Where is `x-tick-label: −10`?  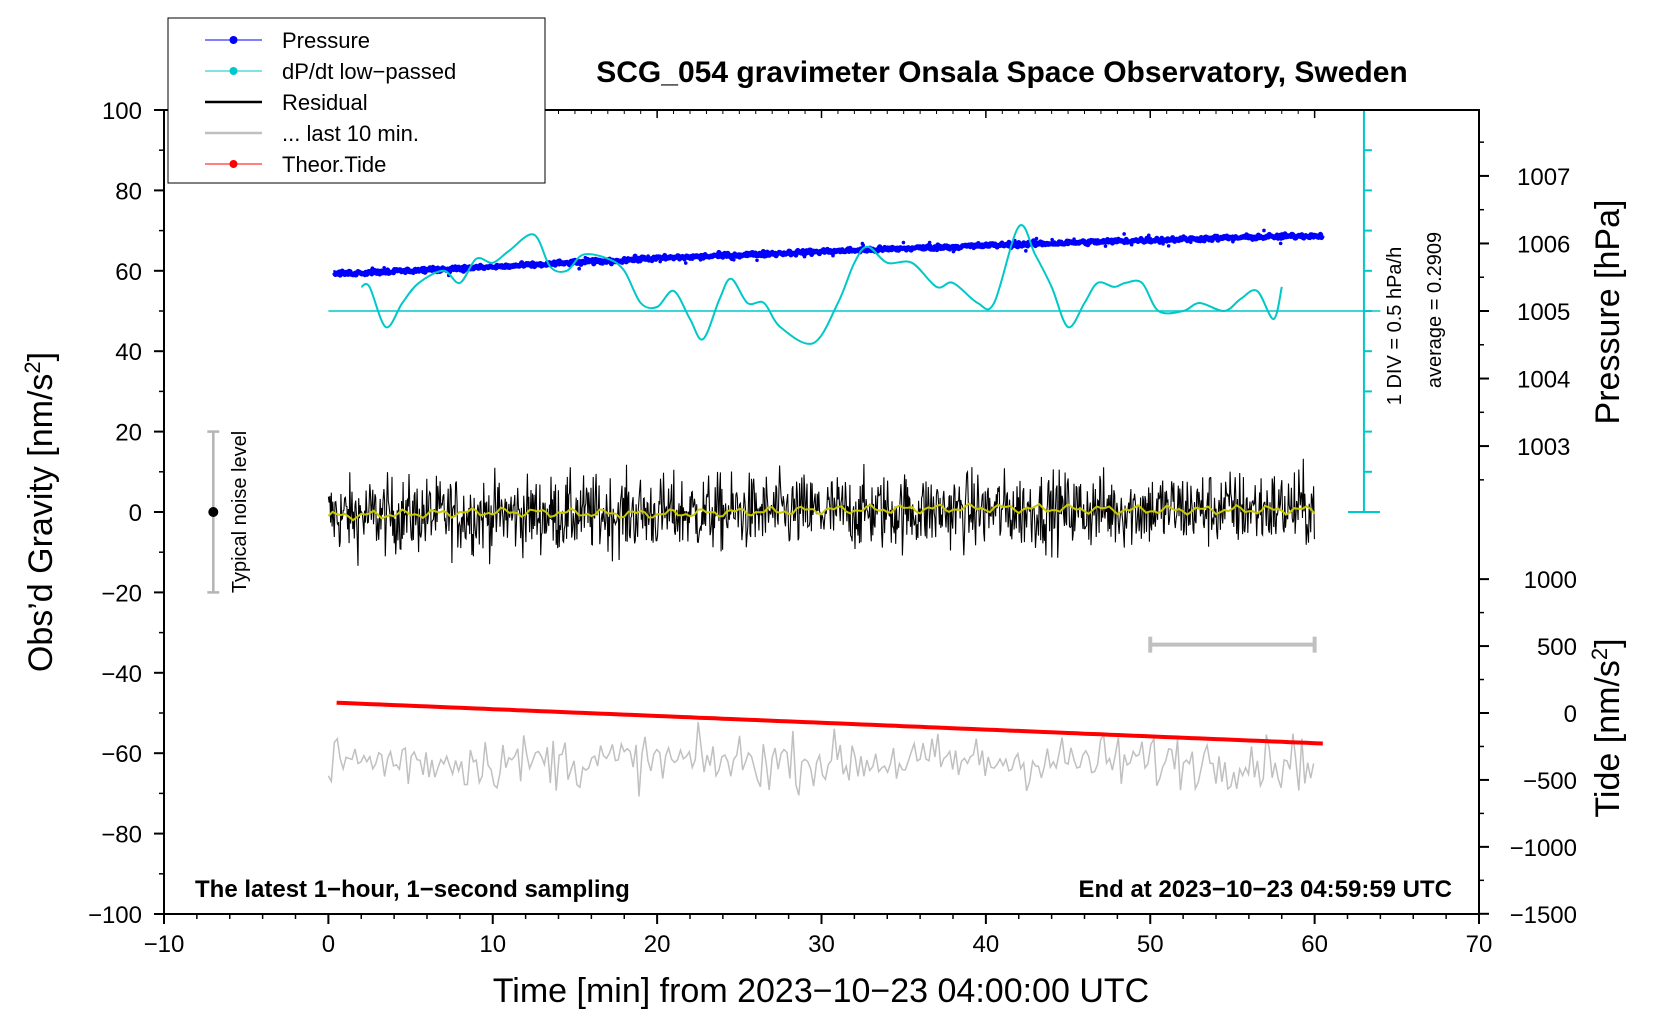 x-tick-label: −10 is located at coordinates (164, 944).